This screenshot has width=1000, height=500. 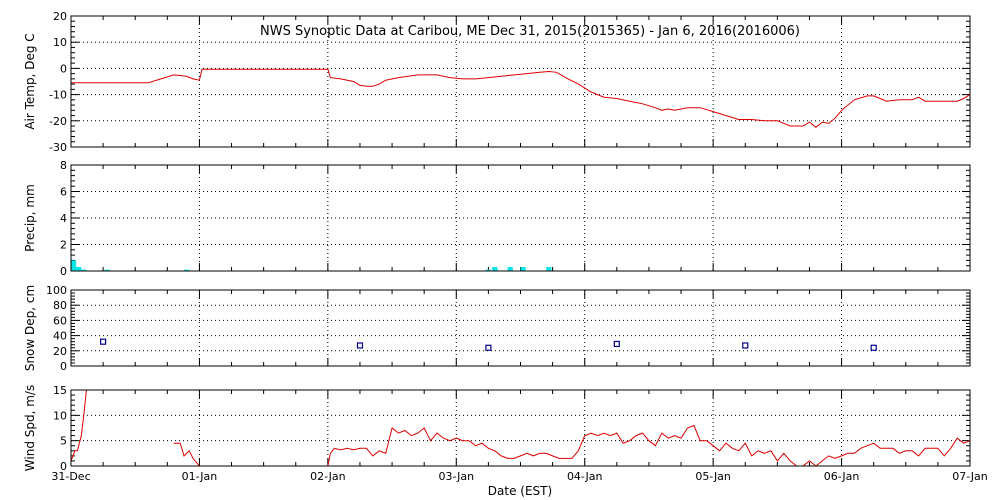 What do you see at coordinates (30, 218) in the screenshot?
I see `y-axis-title: Precip, mm` at bounding box center [30, 218].